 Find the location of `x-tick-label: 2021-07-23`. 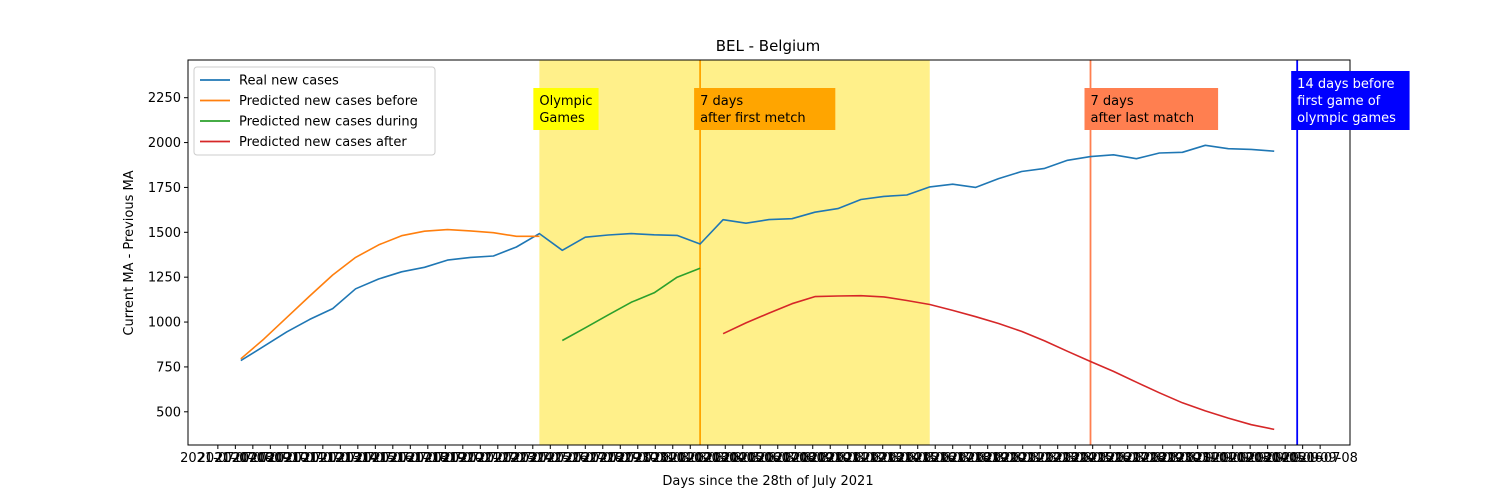

x-tick-label: 2021-07-23 is located at coordinates (498, 458).